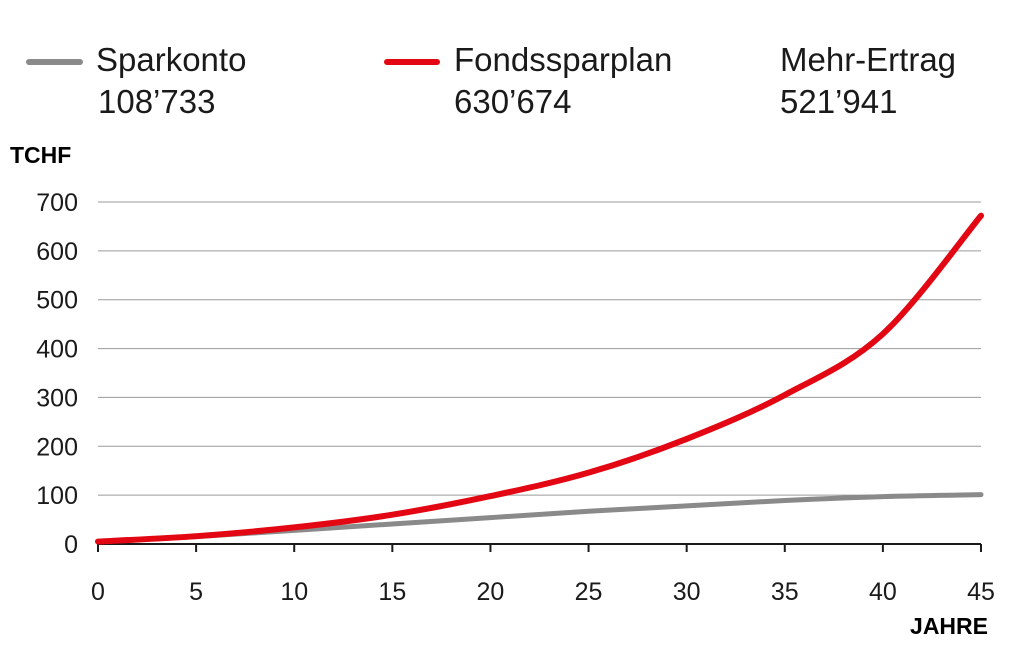 The width and height of the screenshot is (1009, 648). Describe the element at coordinates (54, 62) in the screenshot. I see `legend-swatch-sparkonto` at that location.